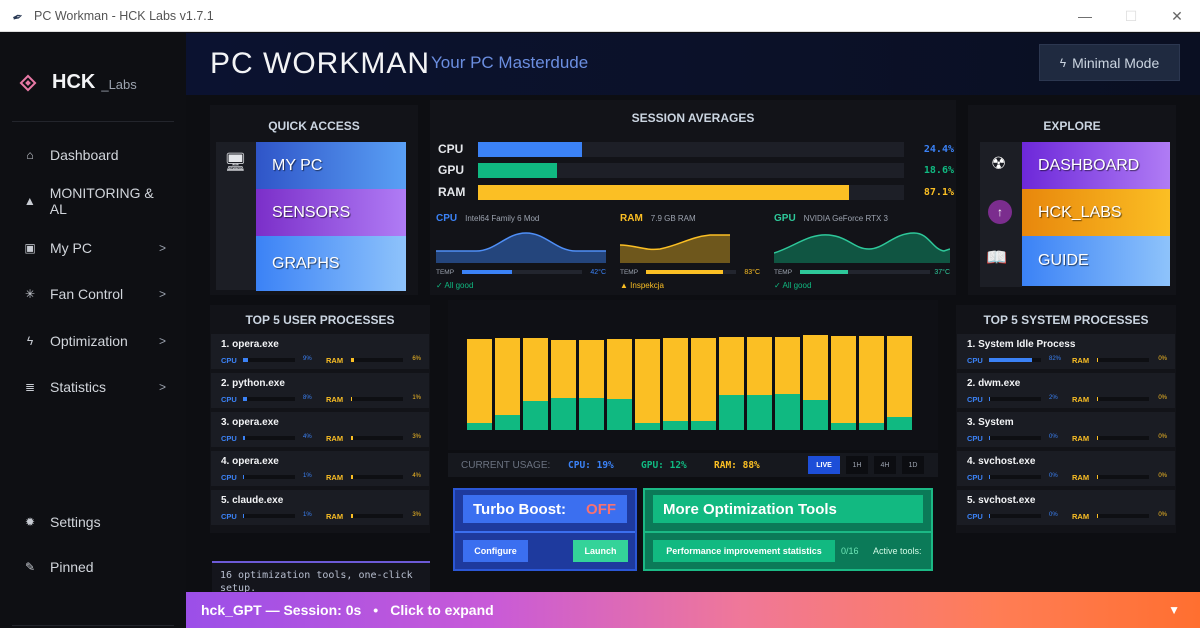  I want to click on explore-icon-column: ☢ ↑ 📖, so click(1001, 214).